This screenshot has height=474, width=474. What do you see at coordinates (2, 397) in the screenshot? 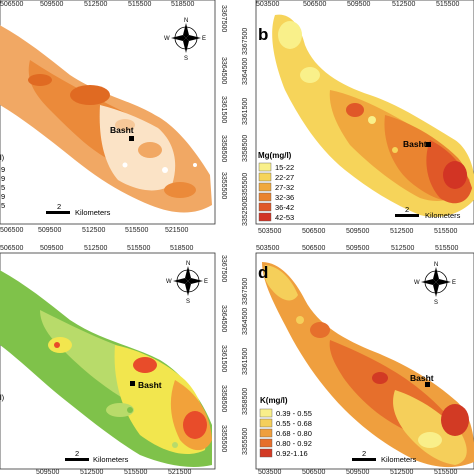
I see `legend-c-title-fragment: l)` at bounding box center [2, 397].